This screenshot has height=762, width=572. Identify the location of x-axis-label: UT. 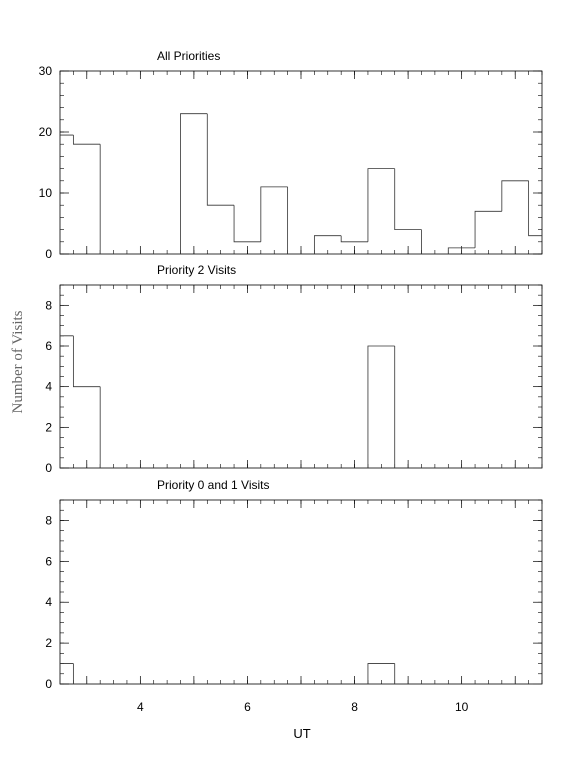
(301, 733).